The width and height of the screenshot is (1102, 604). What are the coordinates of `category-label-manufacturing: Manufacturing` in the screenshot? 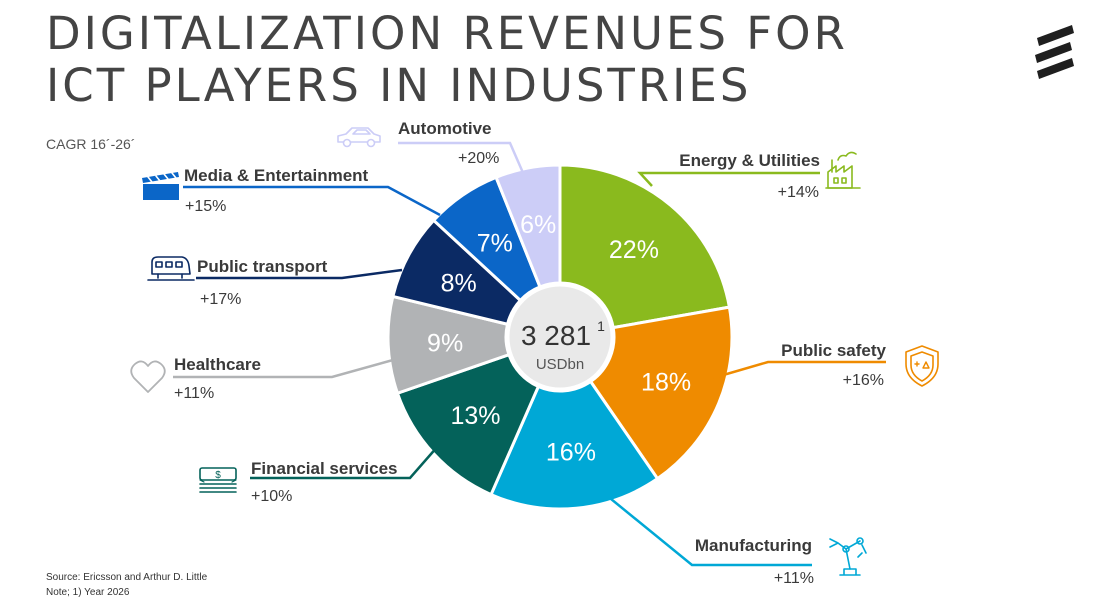 It's located at (753, 545).